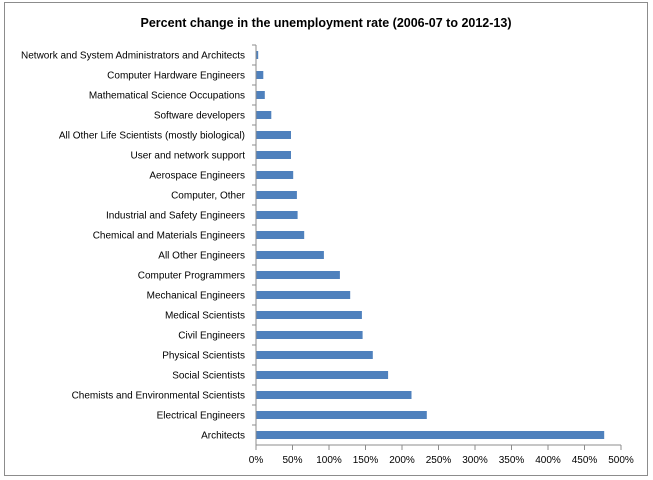 Image resolution: width=653 pixels, height=480 pixels. I want to click on category-label: Industrial and Safety Engineers, so click(175, 216).